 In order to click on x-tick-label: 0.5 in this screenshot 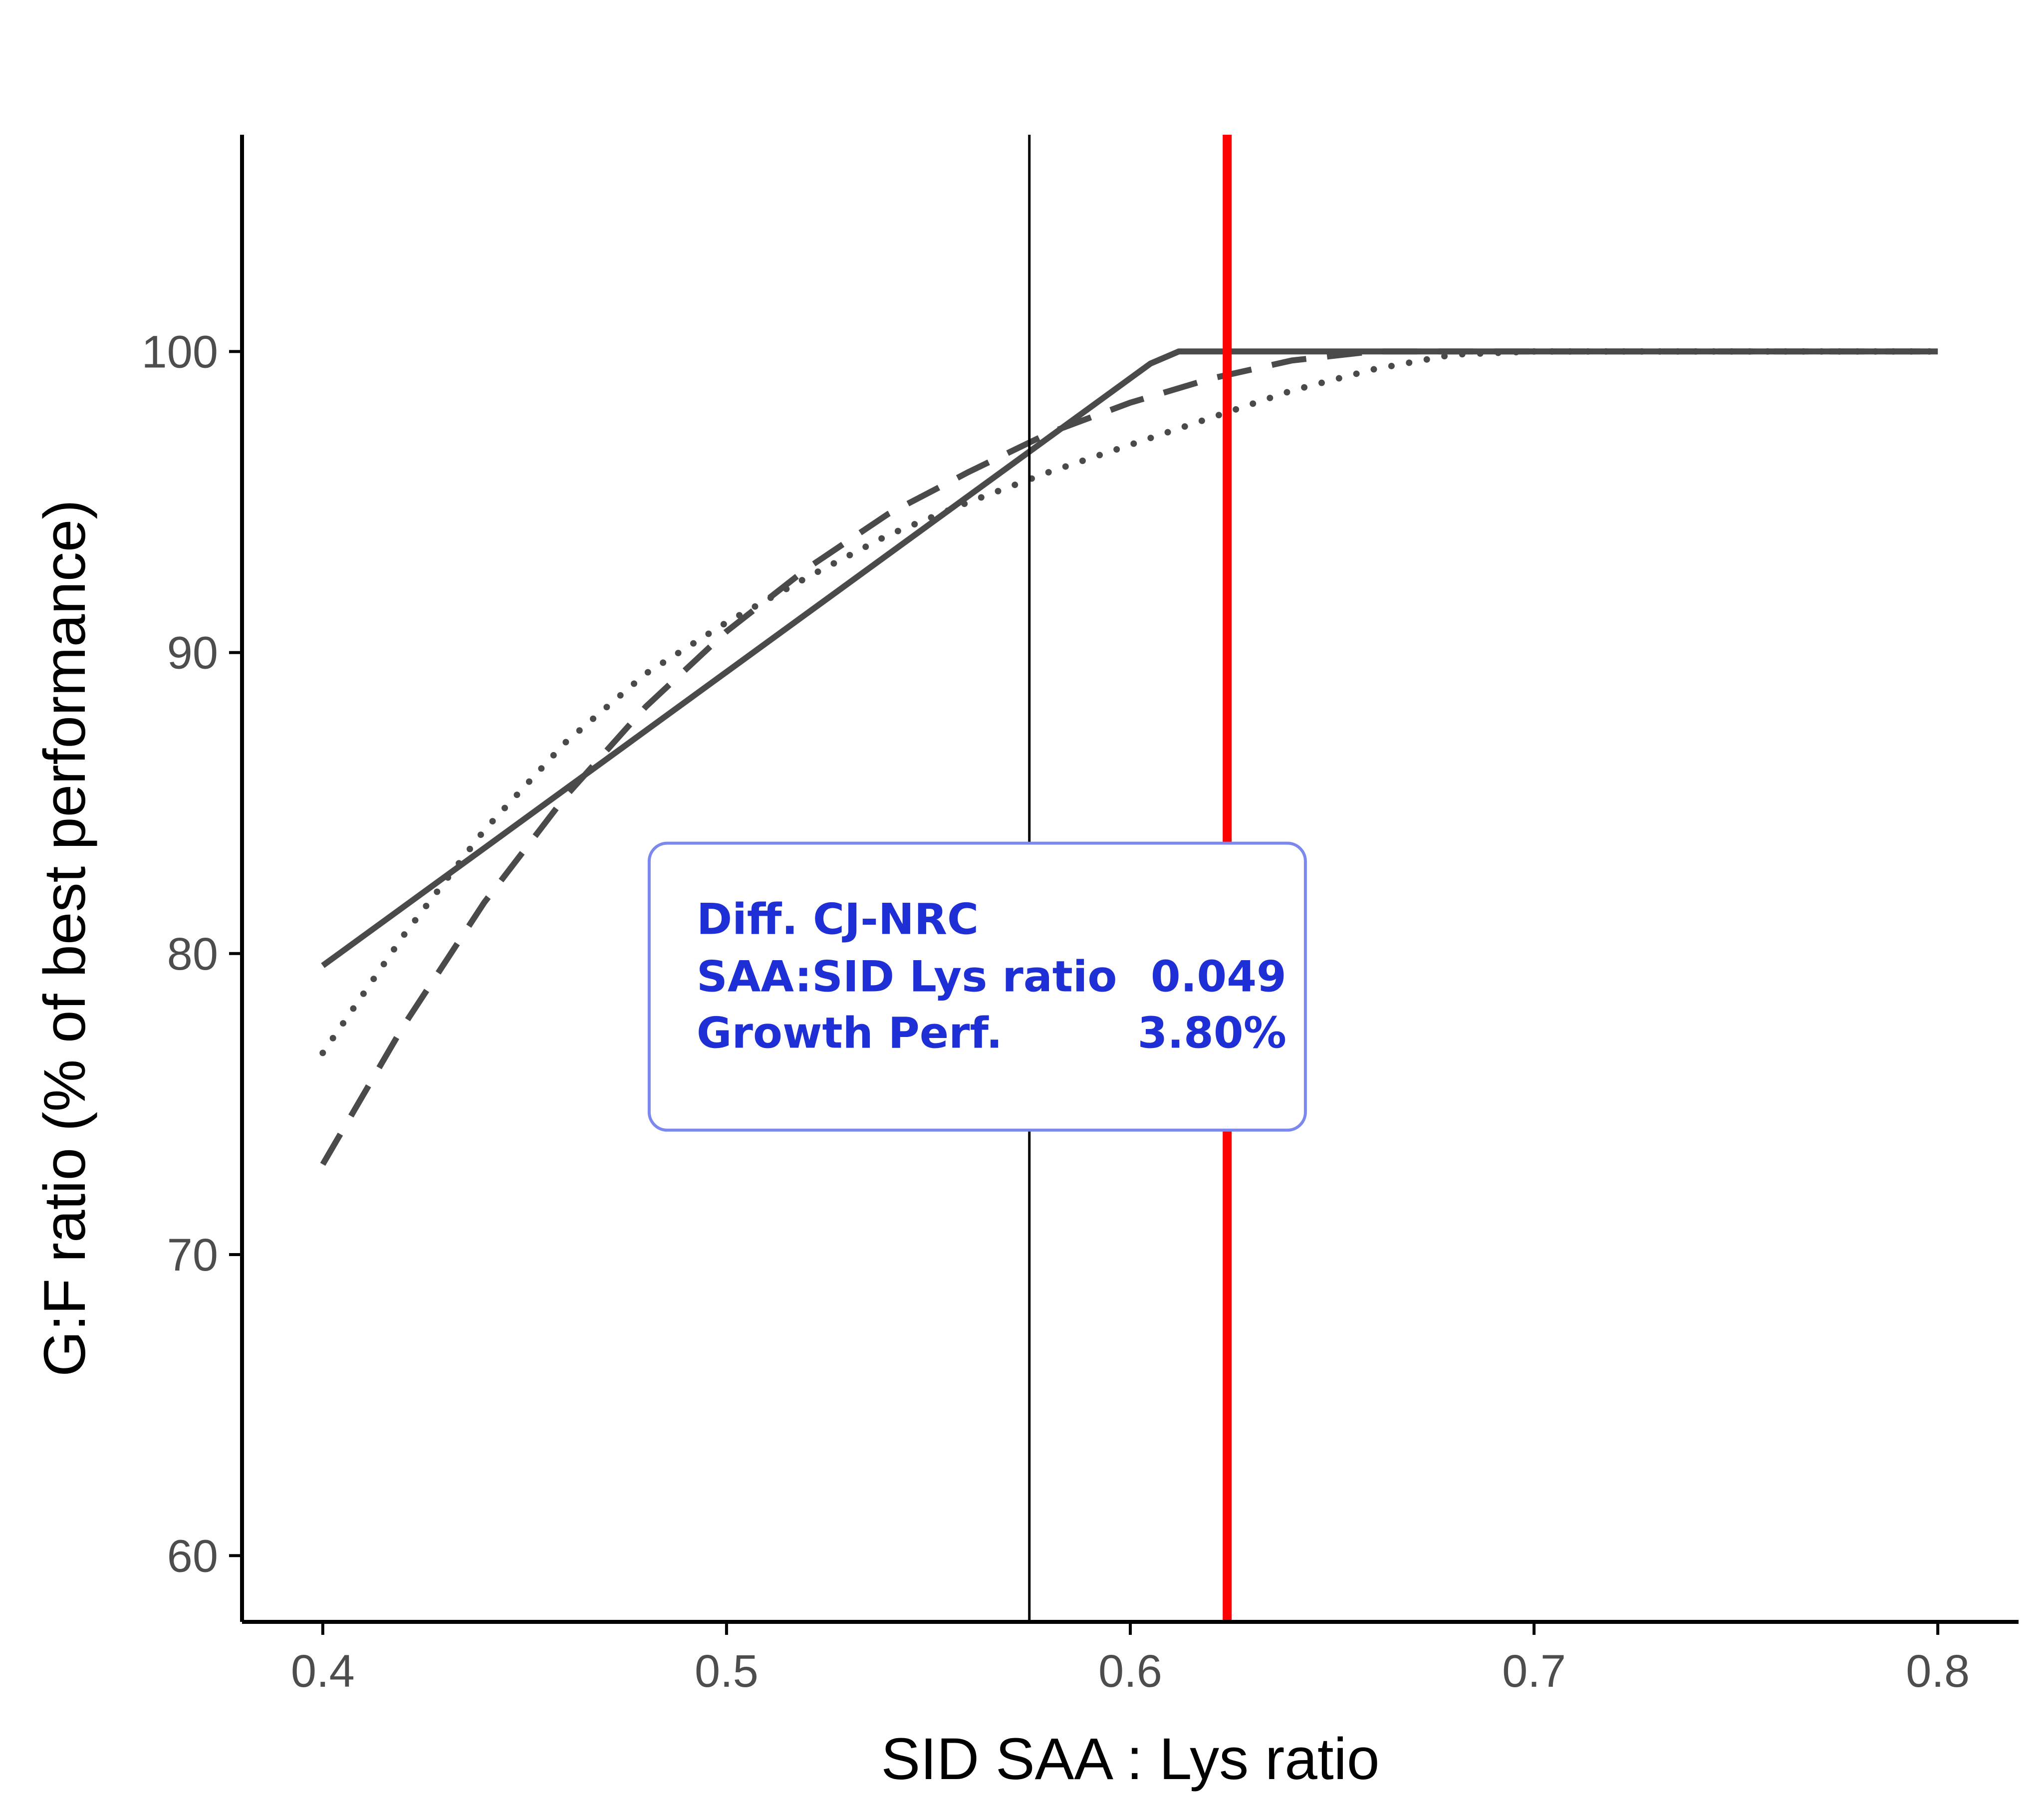, I will do `click(727, 1671)`.